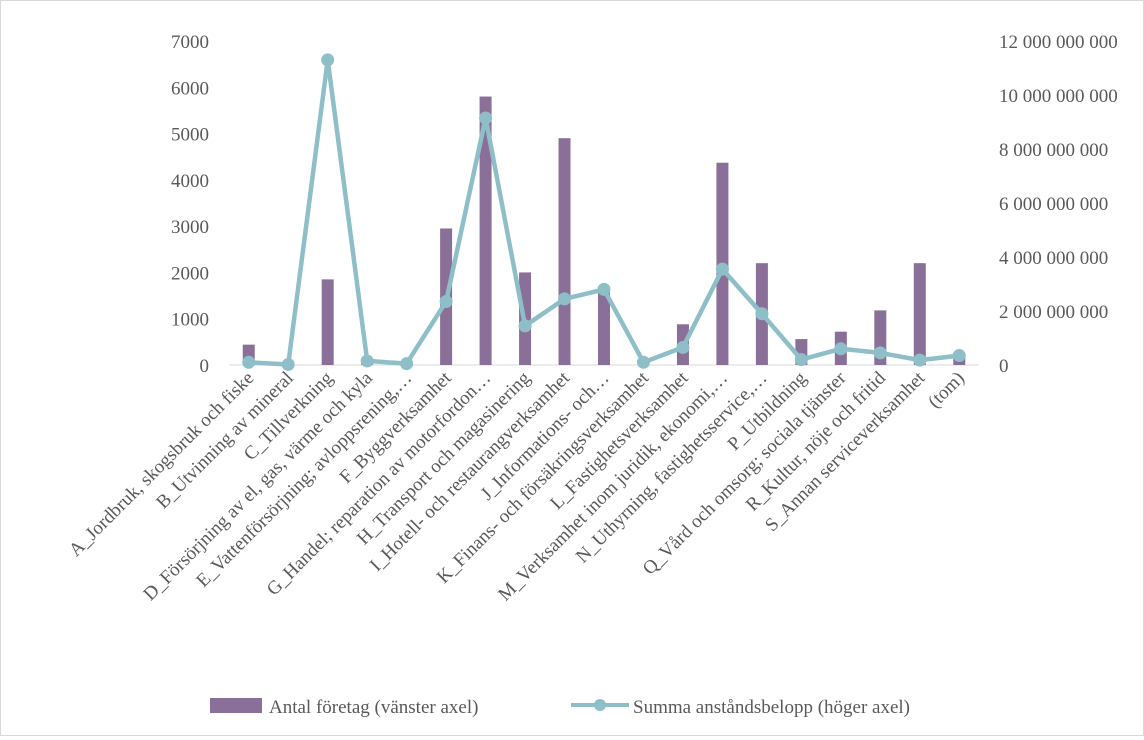 This screenshot has height=740, width=1144. Describe the element at coordinates (190, 227) in the screenshot. I see `left-axis-tick-label: 3000` at that location.